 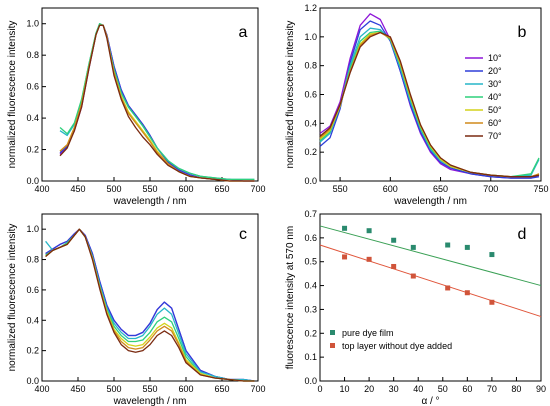 I want to click on x-tick-label: 50, so click(x=443, y=389).